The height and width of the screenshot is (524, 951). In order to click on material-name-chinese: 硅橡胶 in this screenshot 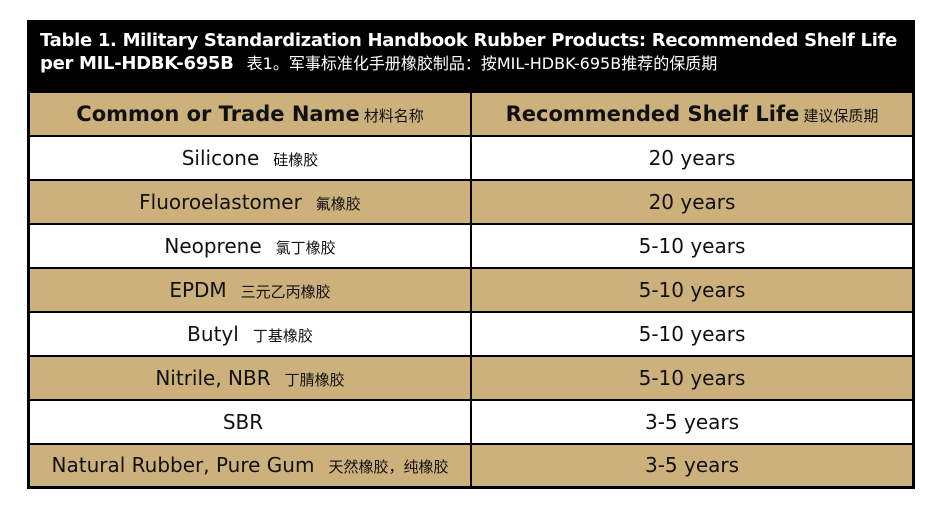, I will do `click(296, 159)`.